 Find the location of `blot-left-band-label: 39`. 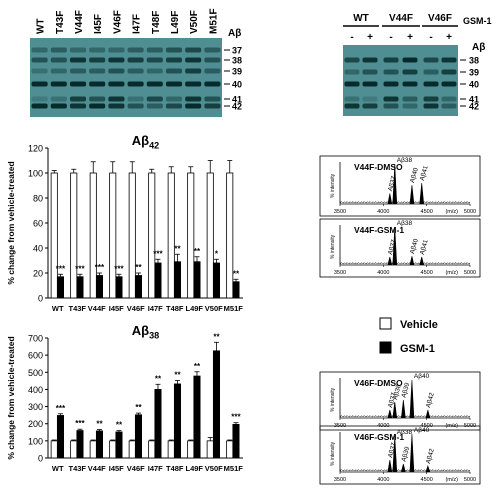

blot-left-band-label: 39 is located at coordinates (237, 72).